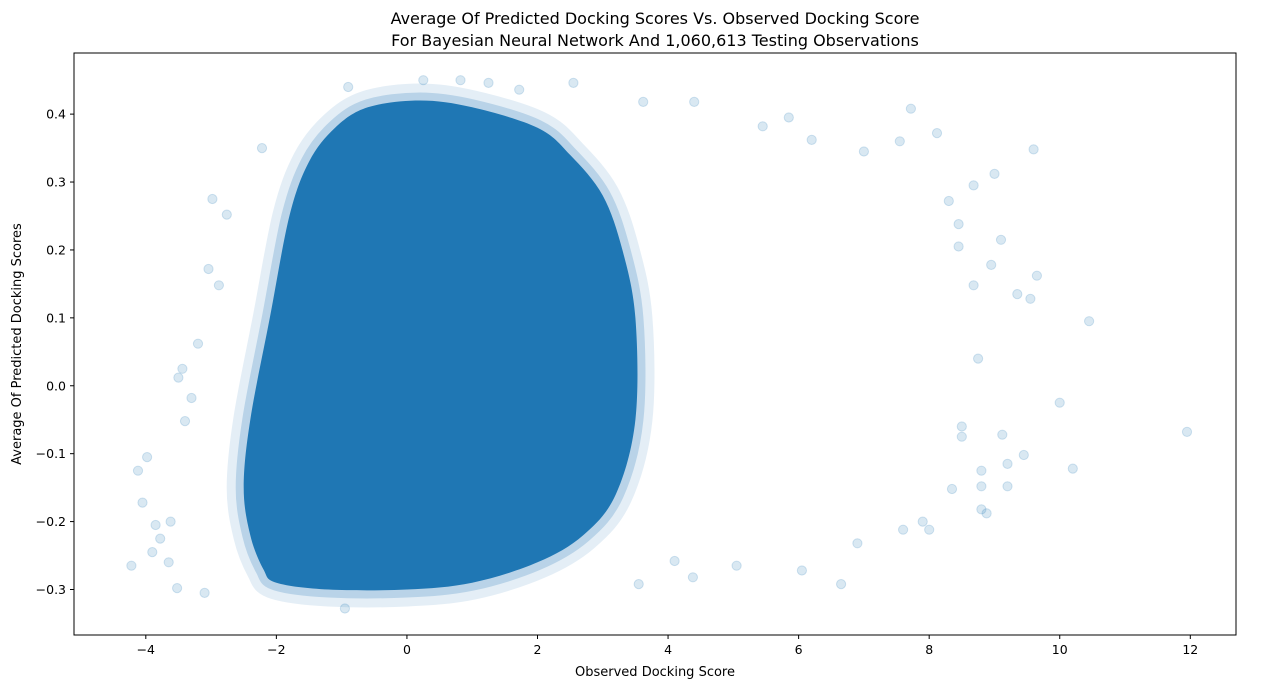 The width and height of the screenshot is (1268, 682). What do you see at coordinates (538, 649) in the screenshot?
I see `x-tick-label: 2` at bounding box center [538, 649].